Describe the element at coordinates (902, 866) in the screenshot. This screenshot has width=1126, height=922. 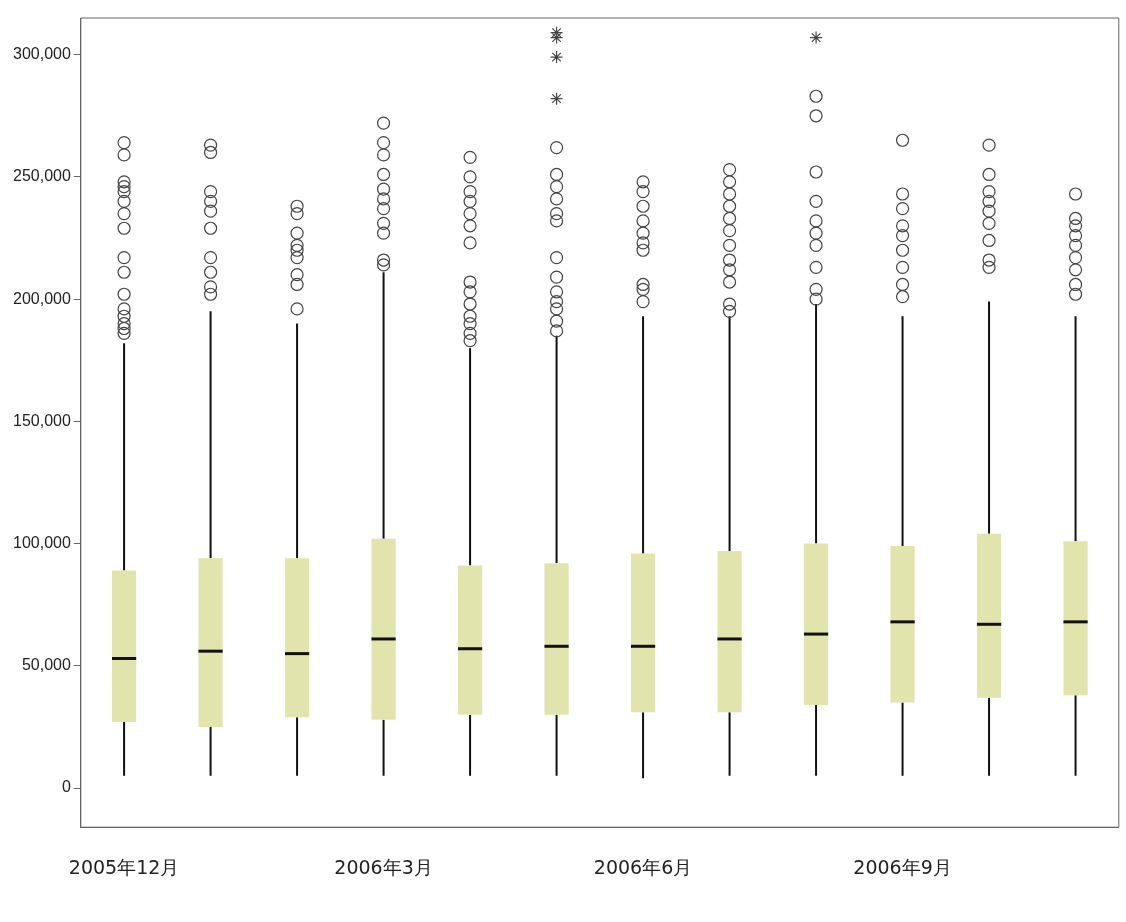
I see `x-tick-label: 2006年9月` at that location.